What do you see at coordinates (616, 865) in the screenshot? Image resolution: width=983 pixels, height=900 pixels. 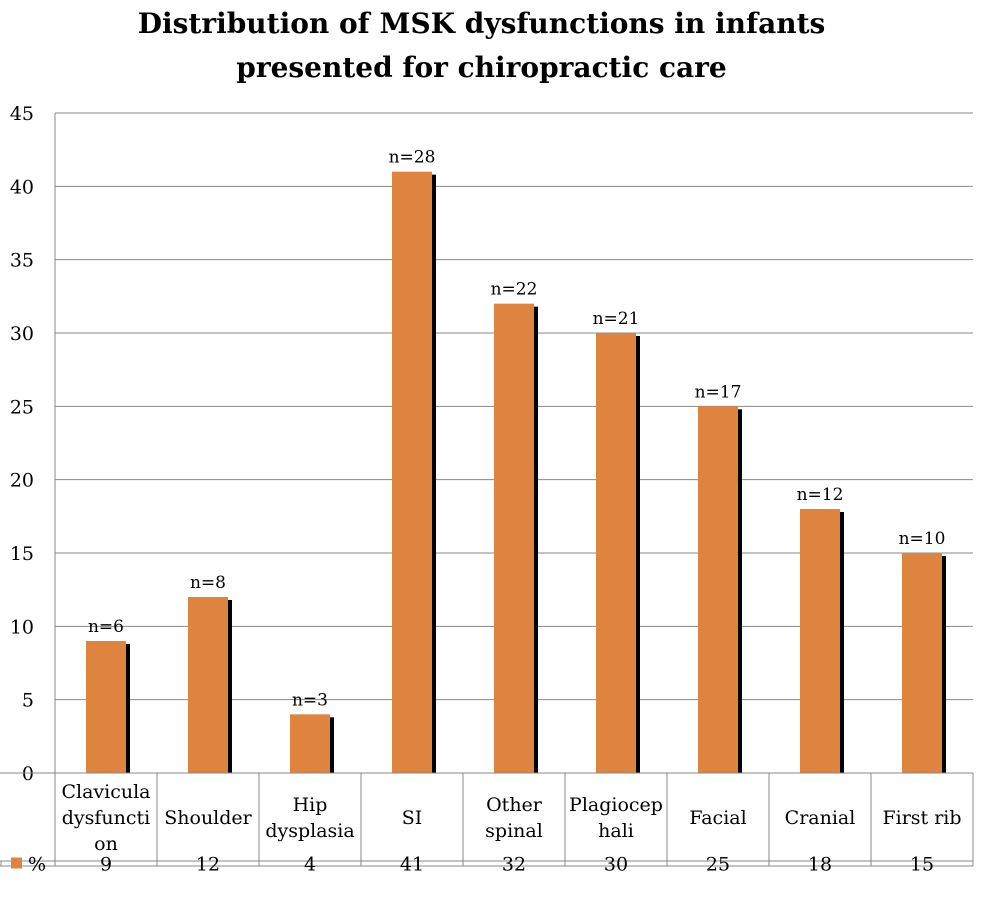 I see `table-value-5: 30` at bounding box center [616, 865].